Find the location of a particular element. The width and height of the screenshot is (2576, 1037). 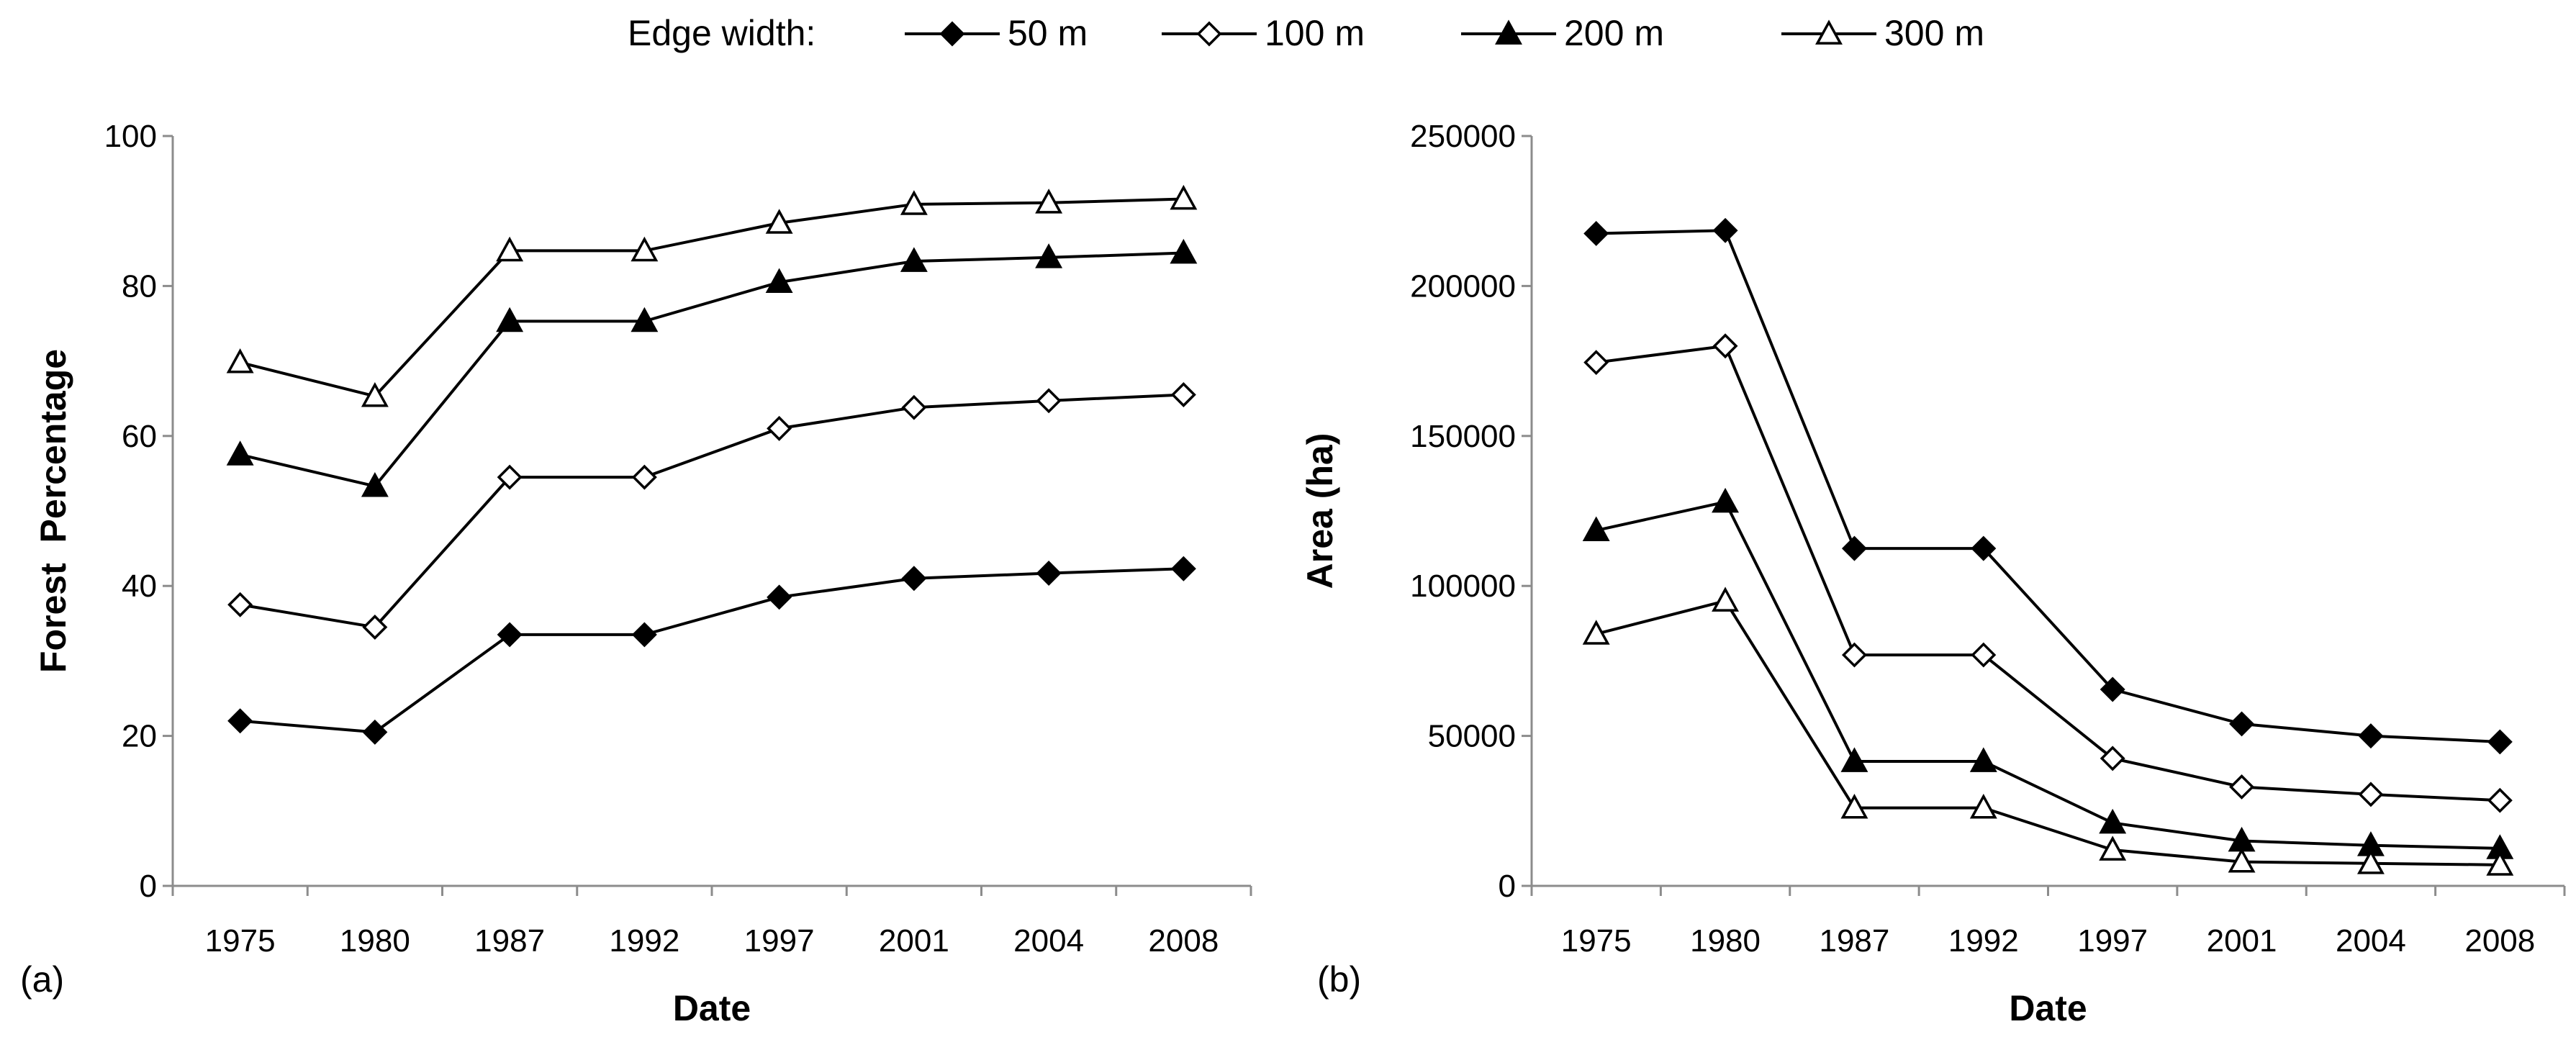

x-tick-label: 1987 is located at coordinates (1854, 941).